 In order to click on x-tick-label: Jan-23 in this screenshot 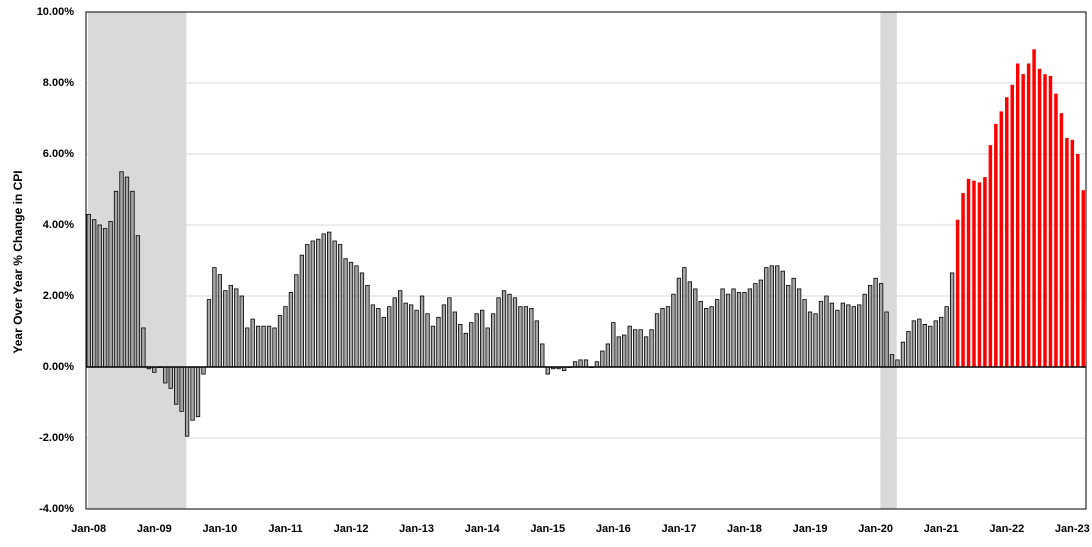, I will do `click(1072, 529)`.